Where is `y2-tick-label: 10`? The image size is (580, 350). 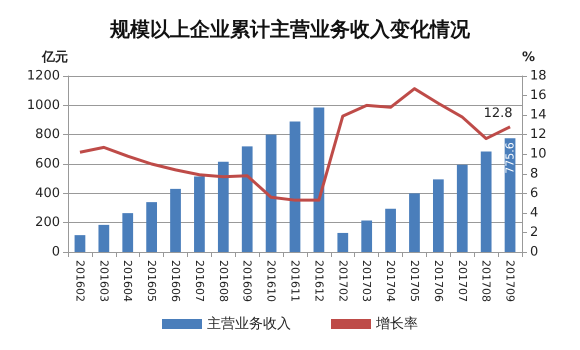 y2-tick-label: 10 is located at coordinates (538, 154).